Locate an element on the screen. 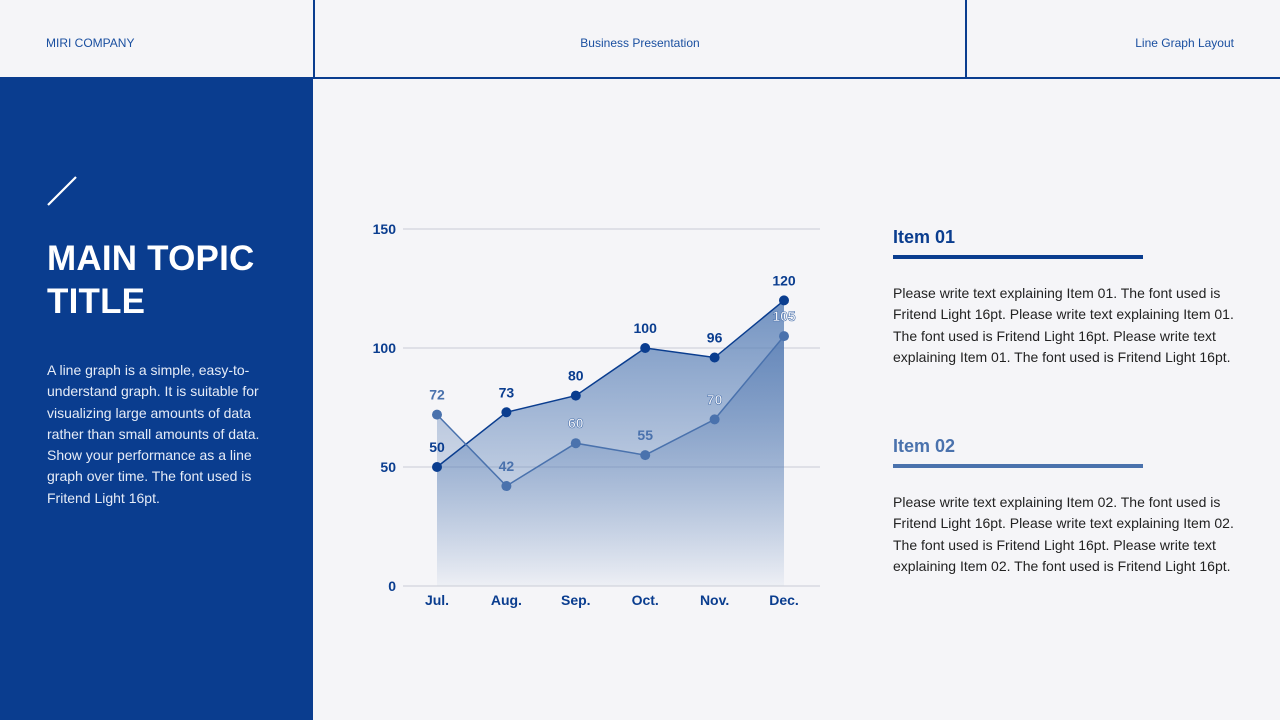  series-2-data-label: 60 is located at coordinates (576, 423).